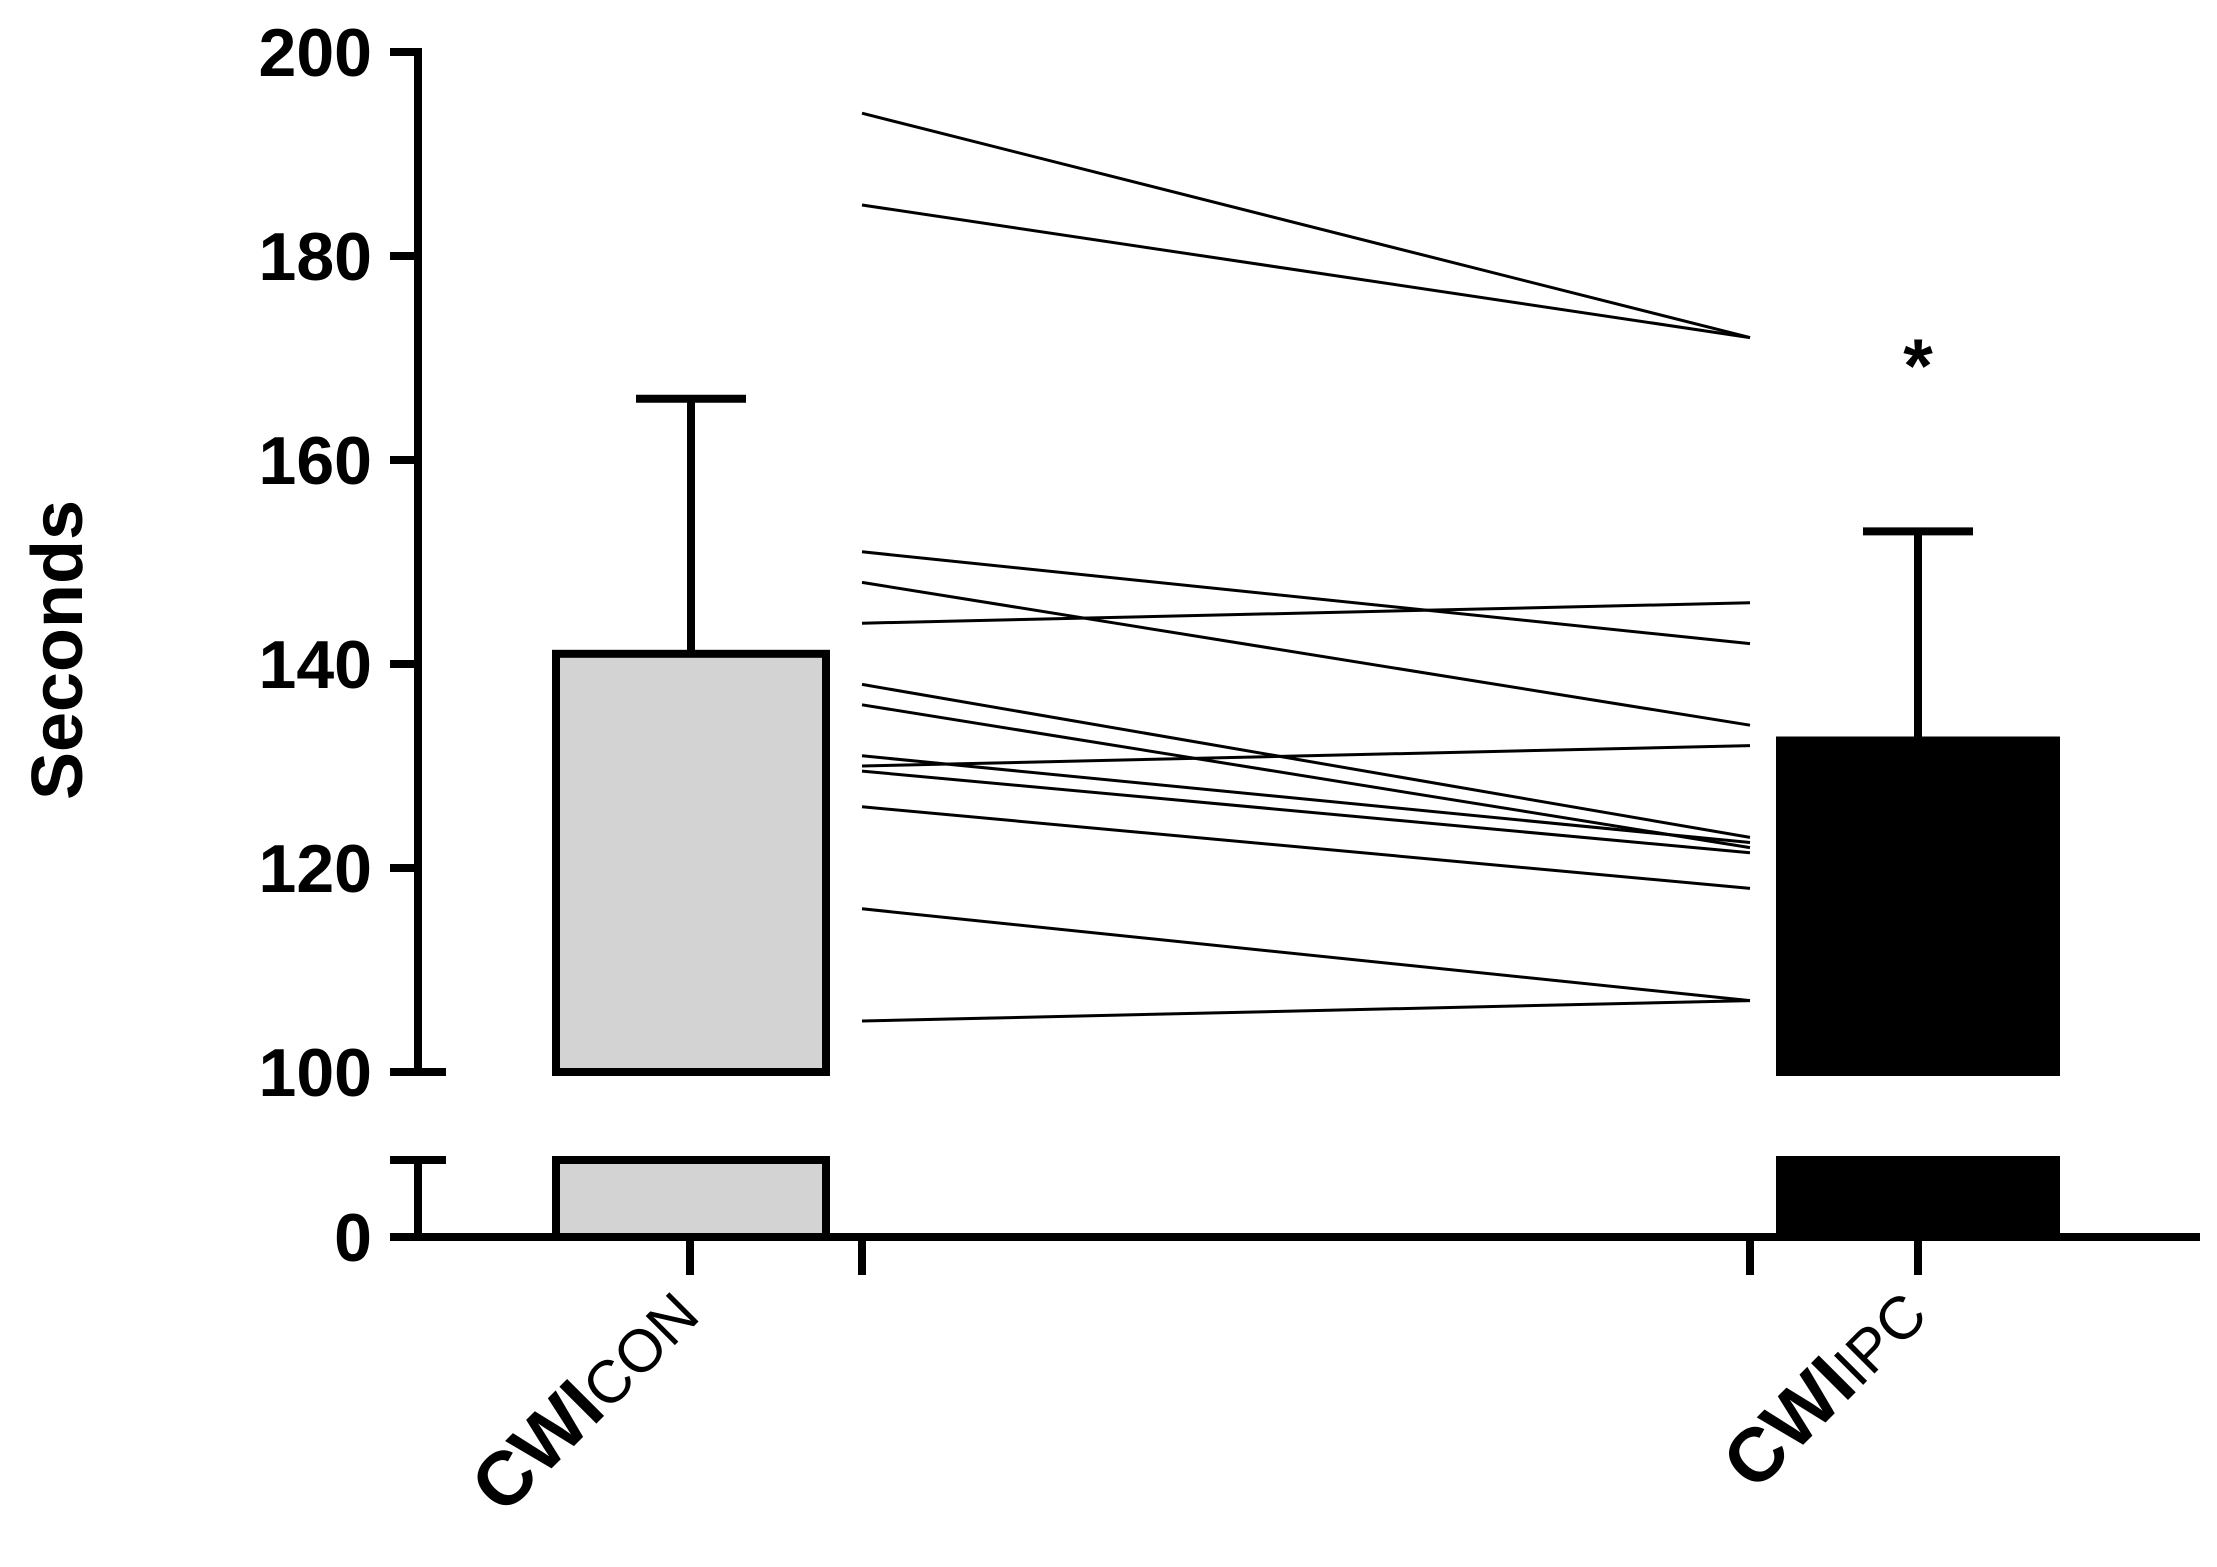 This screenshot has width=2217, height=1567. Describe the element at coordinates (315, 257) in the screenshot. I see `y-tick-label-180: 180` at that location.